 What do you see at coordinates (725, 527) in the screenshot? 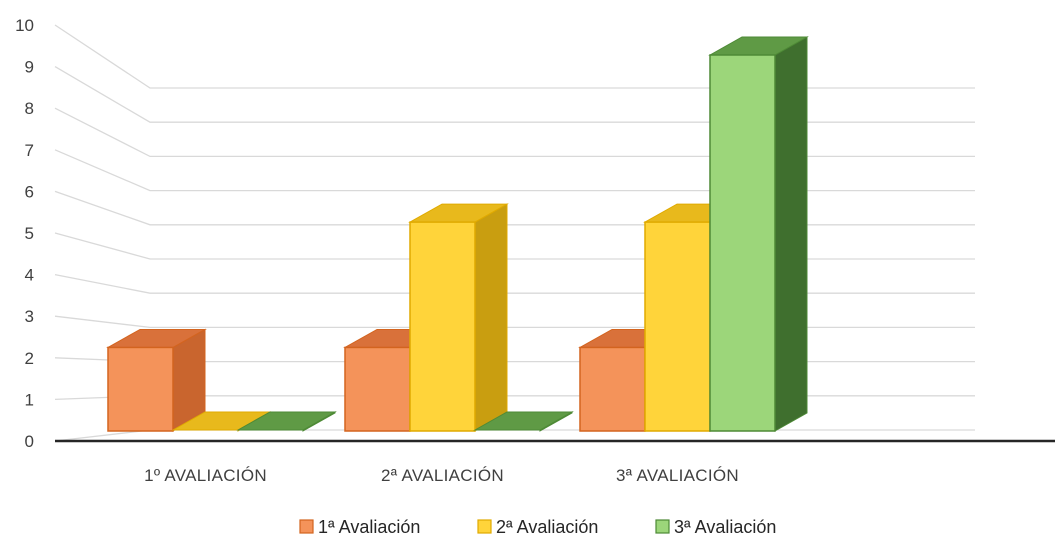
I see `legend-label: 3ª Avaliación` at bounding box center [725, 527].